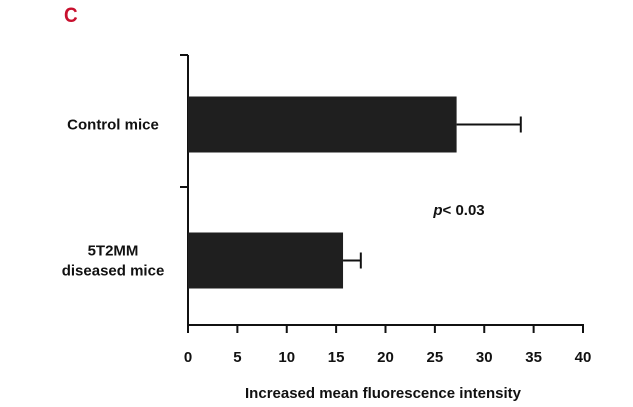 The image size is (633, 407). Describe the element at coordinates (388, 345) in the screenshot. I see `x-ticks: 0 5 10 15 20 25 30 35 40` at that location.